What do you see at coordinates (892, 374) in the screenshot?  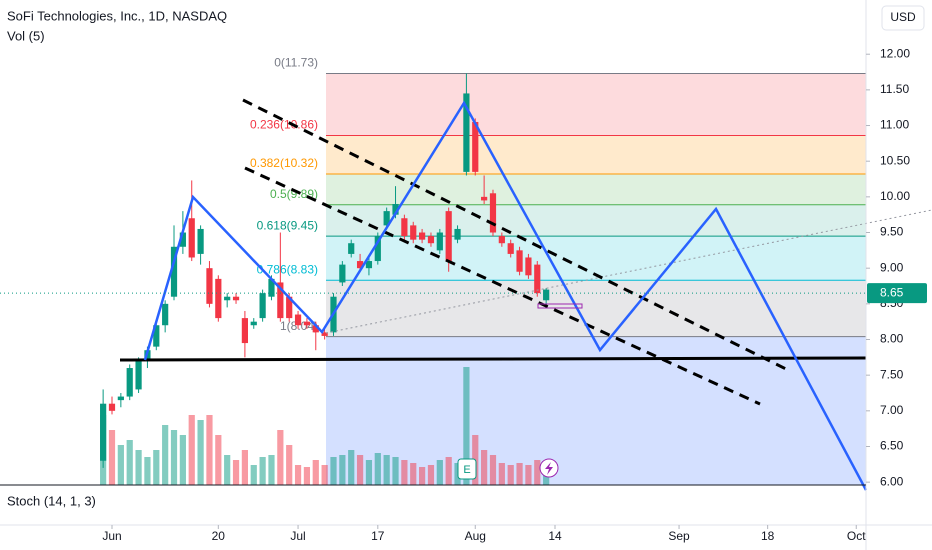 I see `y-tick-label: 7.50` at bounding box center [892, 374].